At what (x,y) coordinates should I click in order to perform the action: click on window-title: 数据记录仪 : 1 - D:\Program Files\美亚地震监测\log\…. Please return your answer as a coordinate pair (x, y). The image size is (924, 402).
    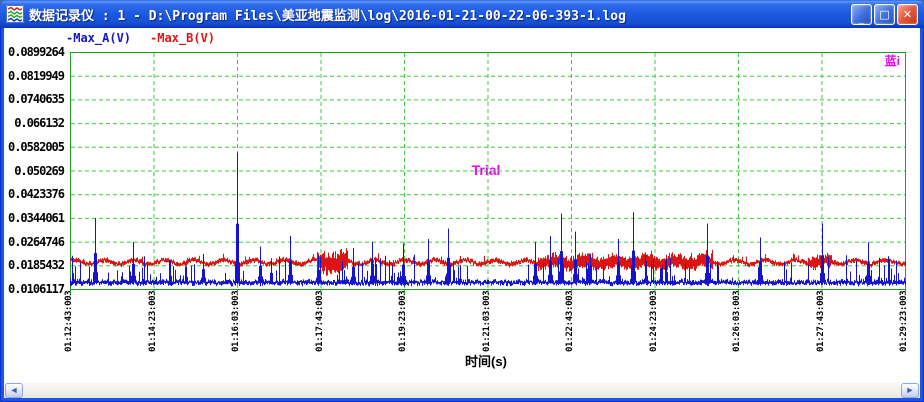
    Looking at the image, I should click on (327, 16).